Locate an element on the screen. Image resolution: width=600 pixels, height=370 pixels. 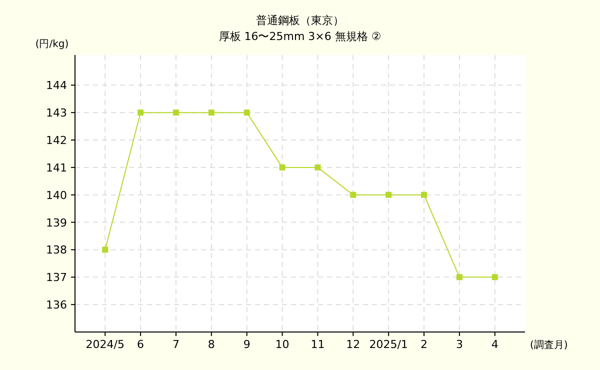
x-tick-label: 9 is located at coordinates (246, 344).